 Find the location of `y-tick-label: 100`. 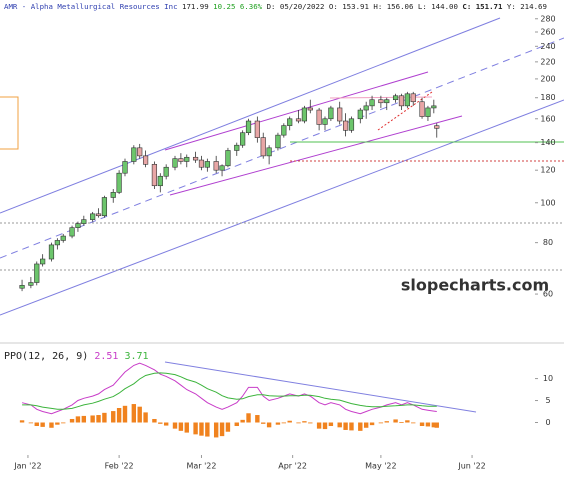

y-tick-label: 100 is located at coordinates (547, 202).